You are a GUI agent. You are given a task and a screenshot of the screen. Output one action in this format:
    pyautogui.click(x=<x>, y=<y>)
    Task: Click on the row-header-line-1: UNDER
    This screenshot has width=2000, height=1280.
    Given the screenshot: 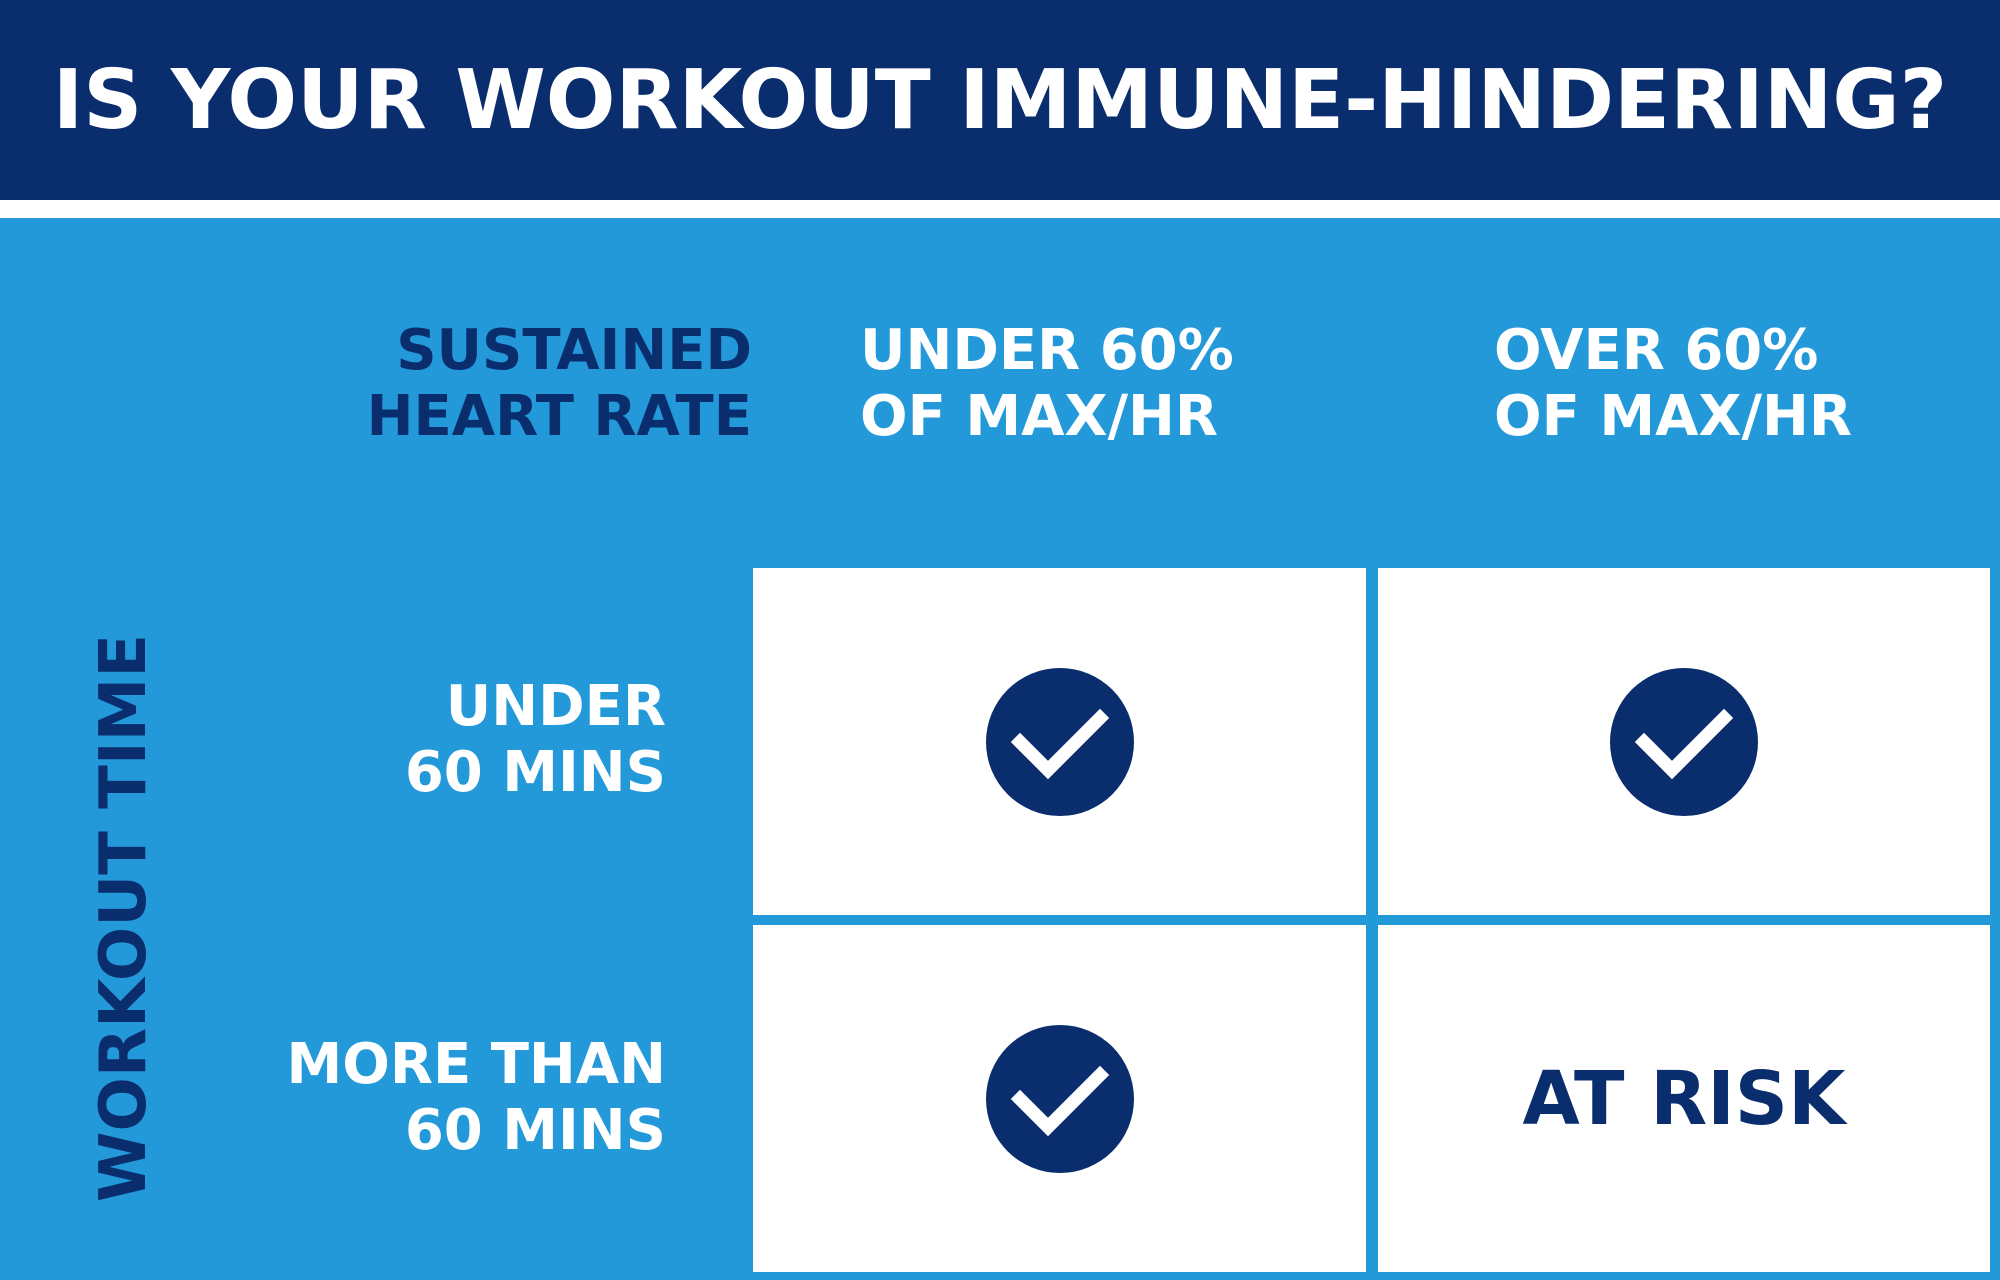 What is the action you would take?
    pyautogui.click(x=555, y=706)
    